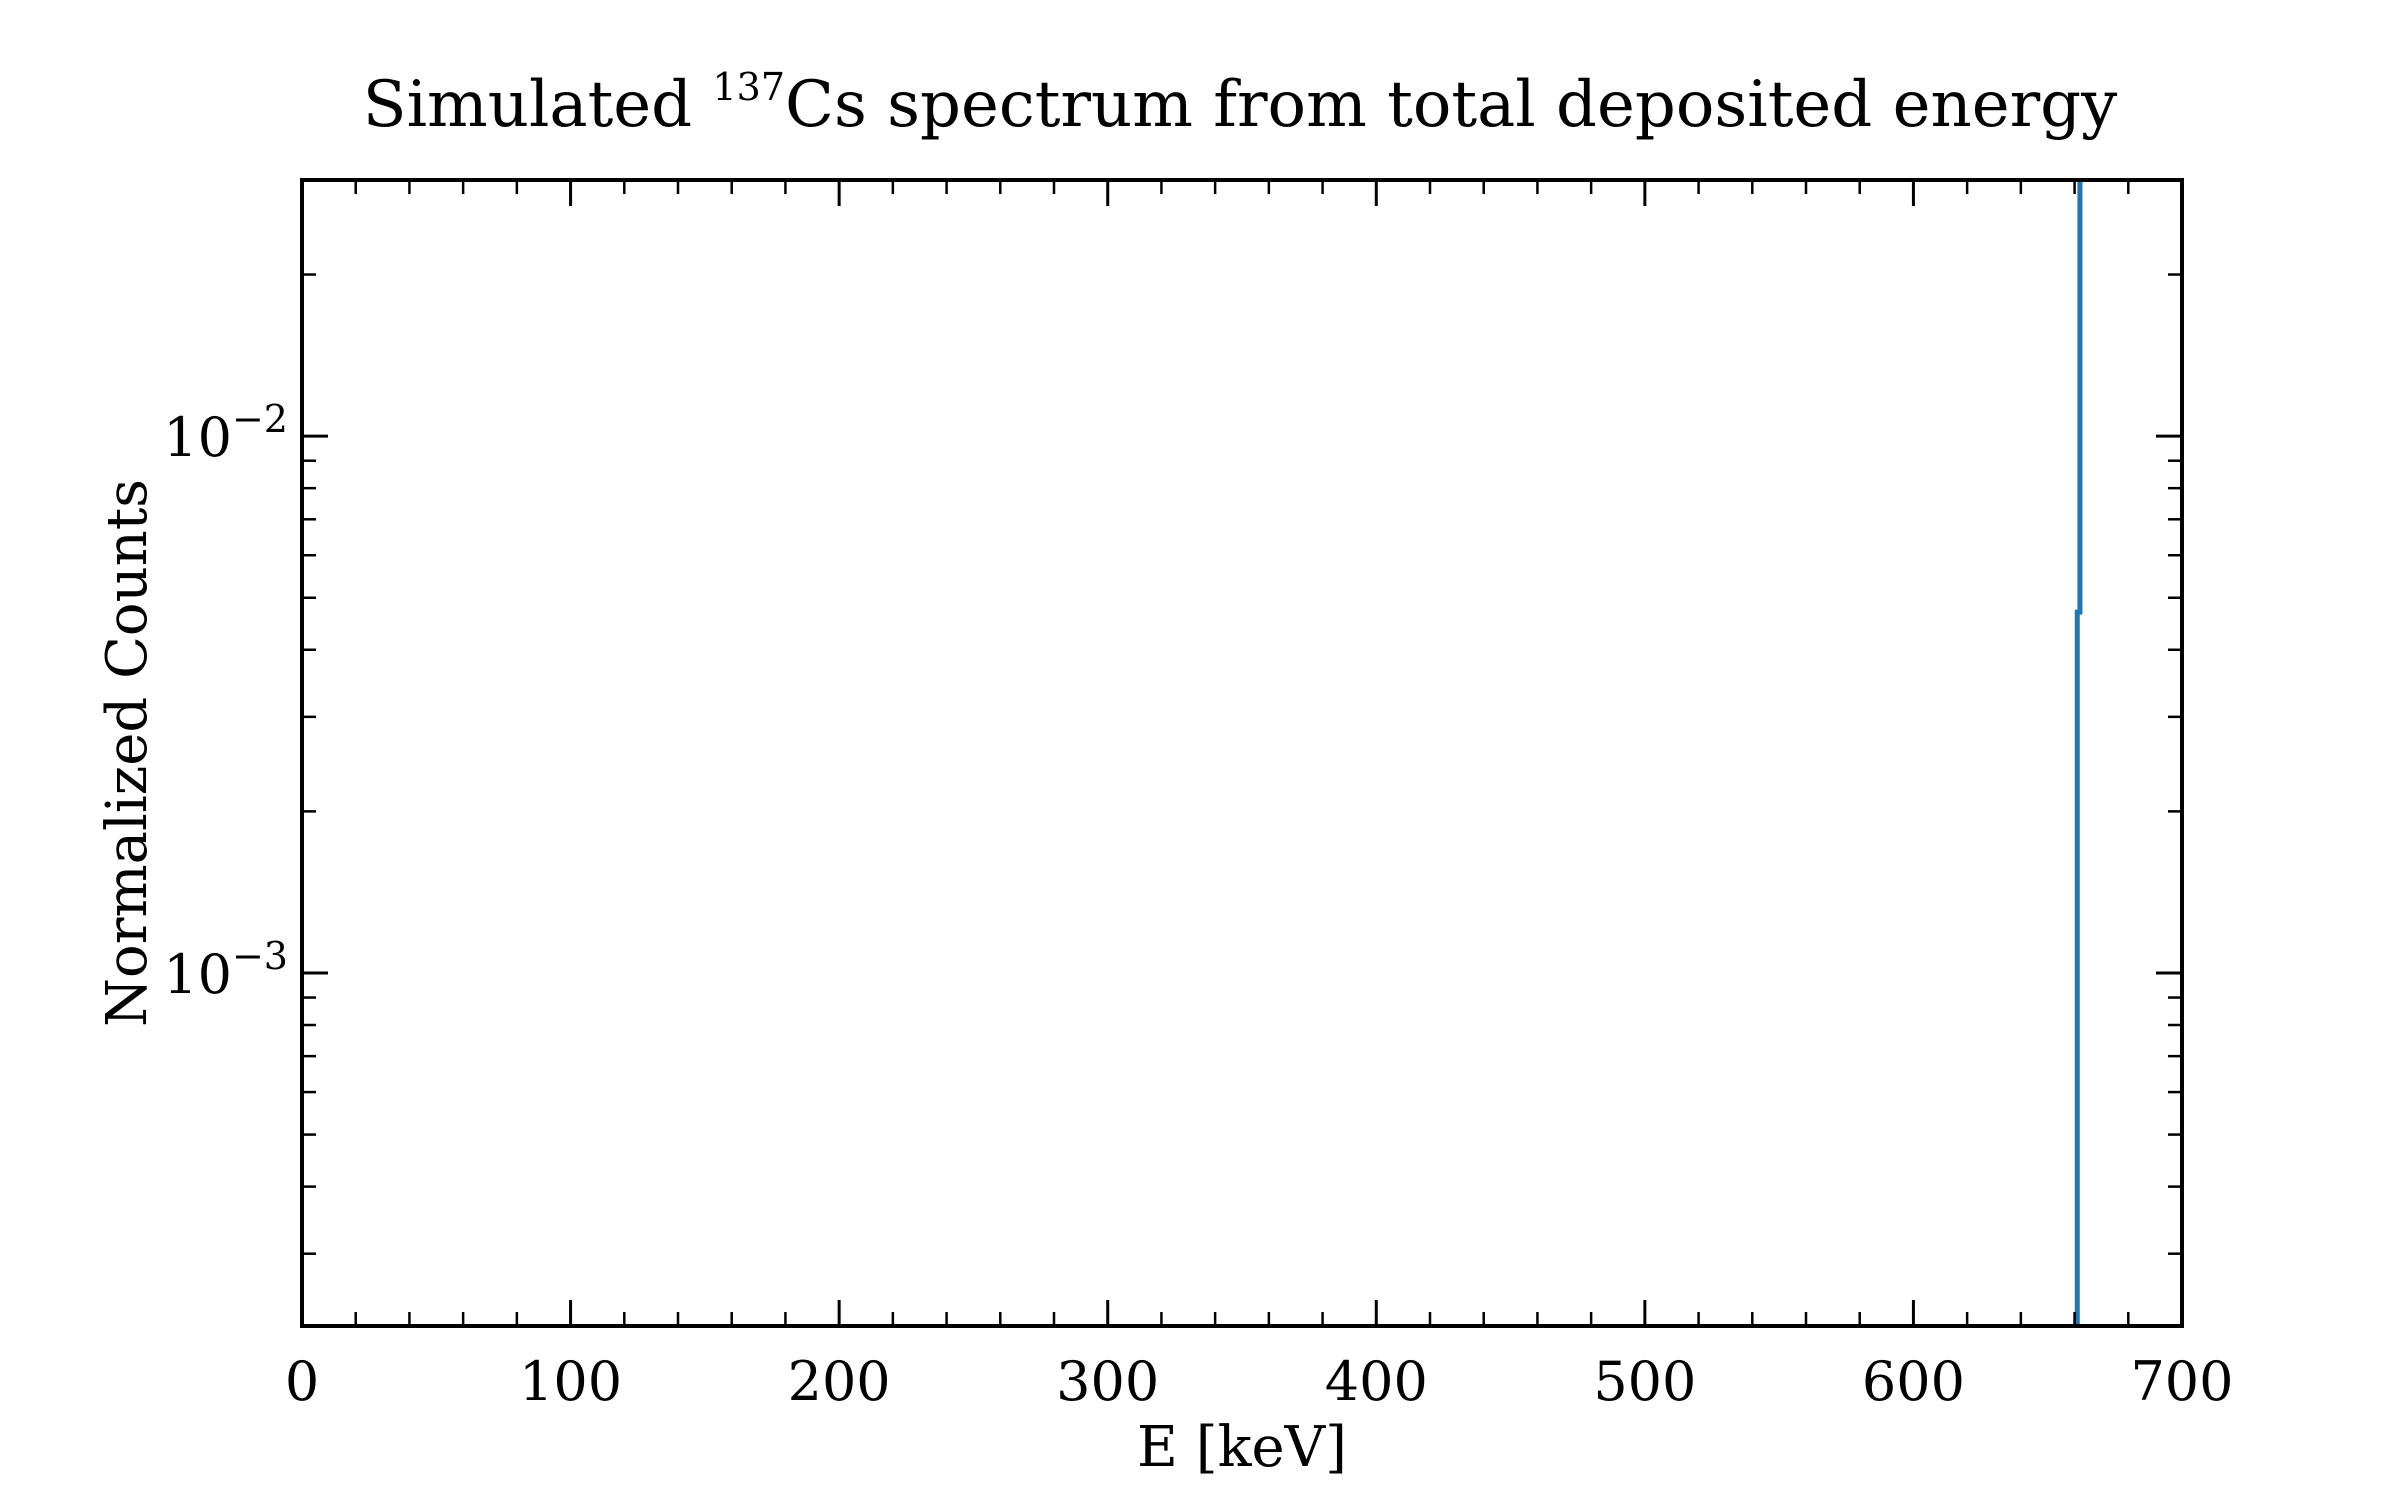 This screenshot has height=1500, width=2400. What do you see at coordinates (260, 419) in the screenshot?
I see `y-tick-exponent: −2` at bounding box center [260, 419].